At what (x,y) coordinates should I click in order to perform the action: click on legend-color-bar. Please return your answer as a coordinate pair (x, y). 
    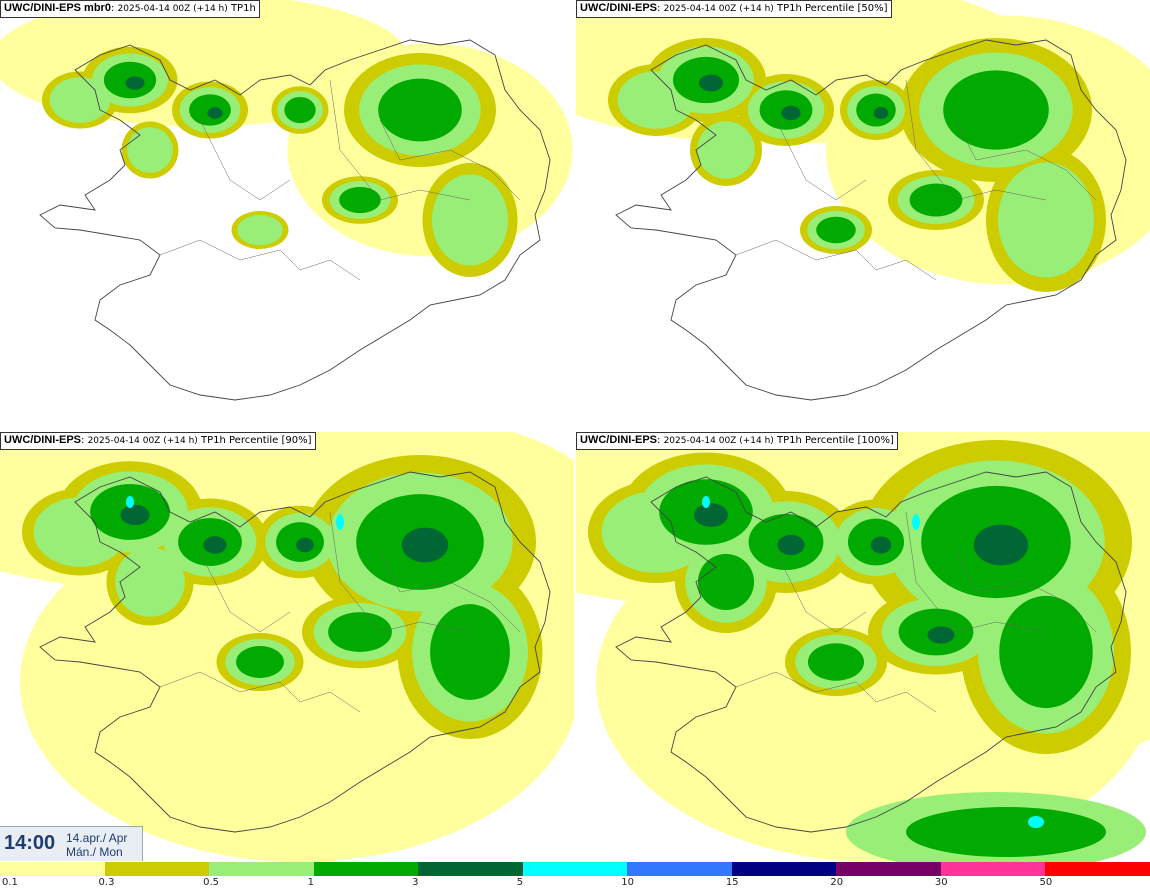
    Looking at the image, I should click on (575, 869).